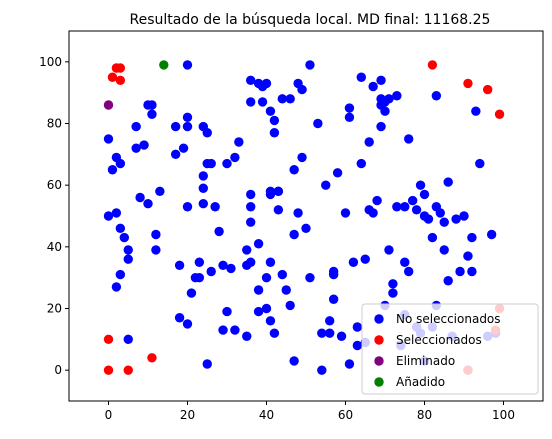 This screenshot has width=552, height=439. Describe the element at coordinates (439, 340) in the screenshot. I see `legend-label: Seleccionados` at that location.